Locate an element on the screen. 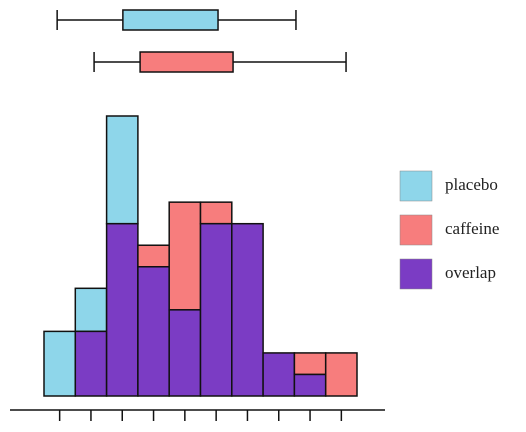 This screenshot has height=432, width=526. legend-label: caffeine is located at coordinates (472, 228).